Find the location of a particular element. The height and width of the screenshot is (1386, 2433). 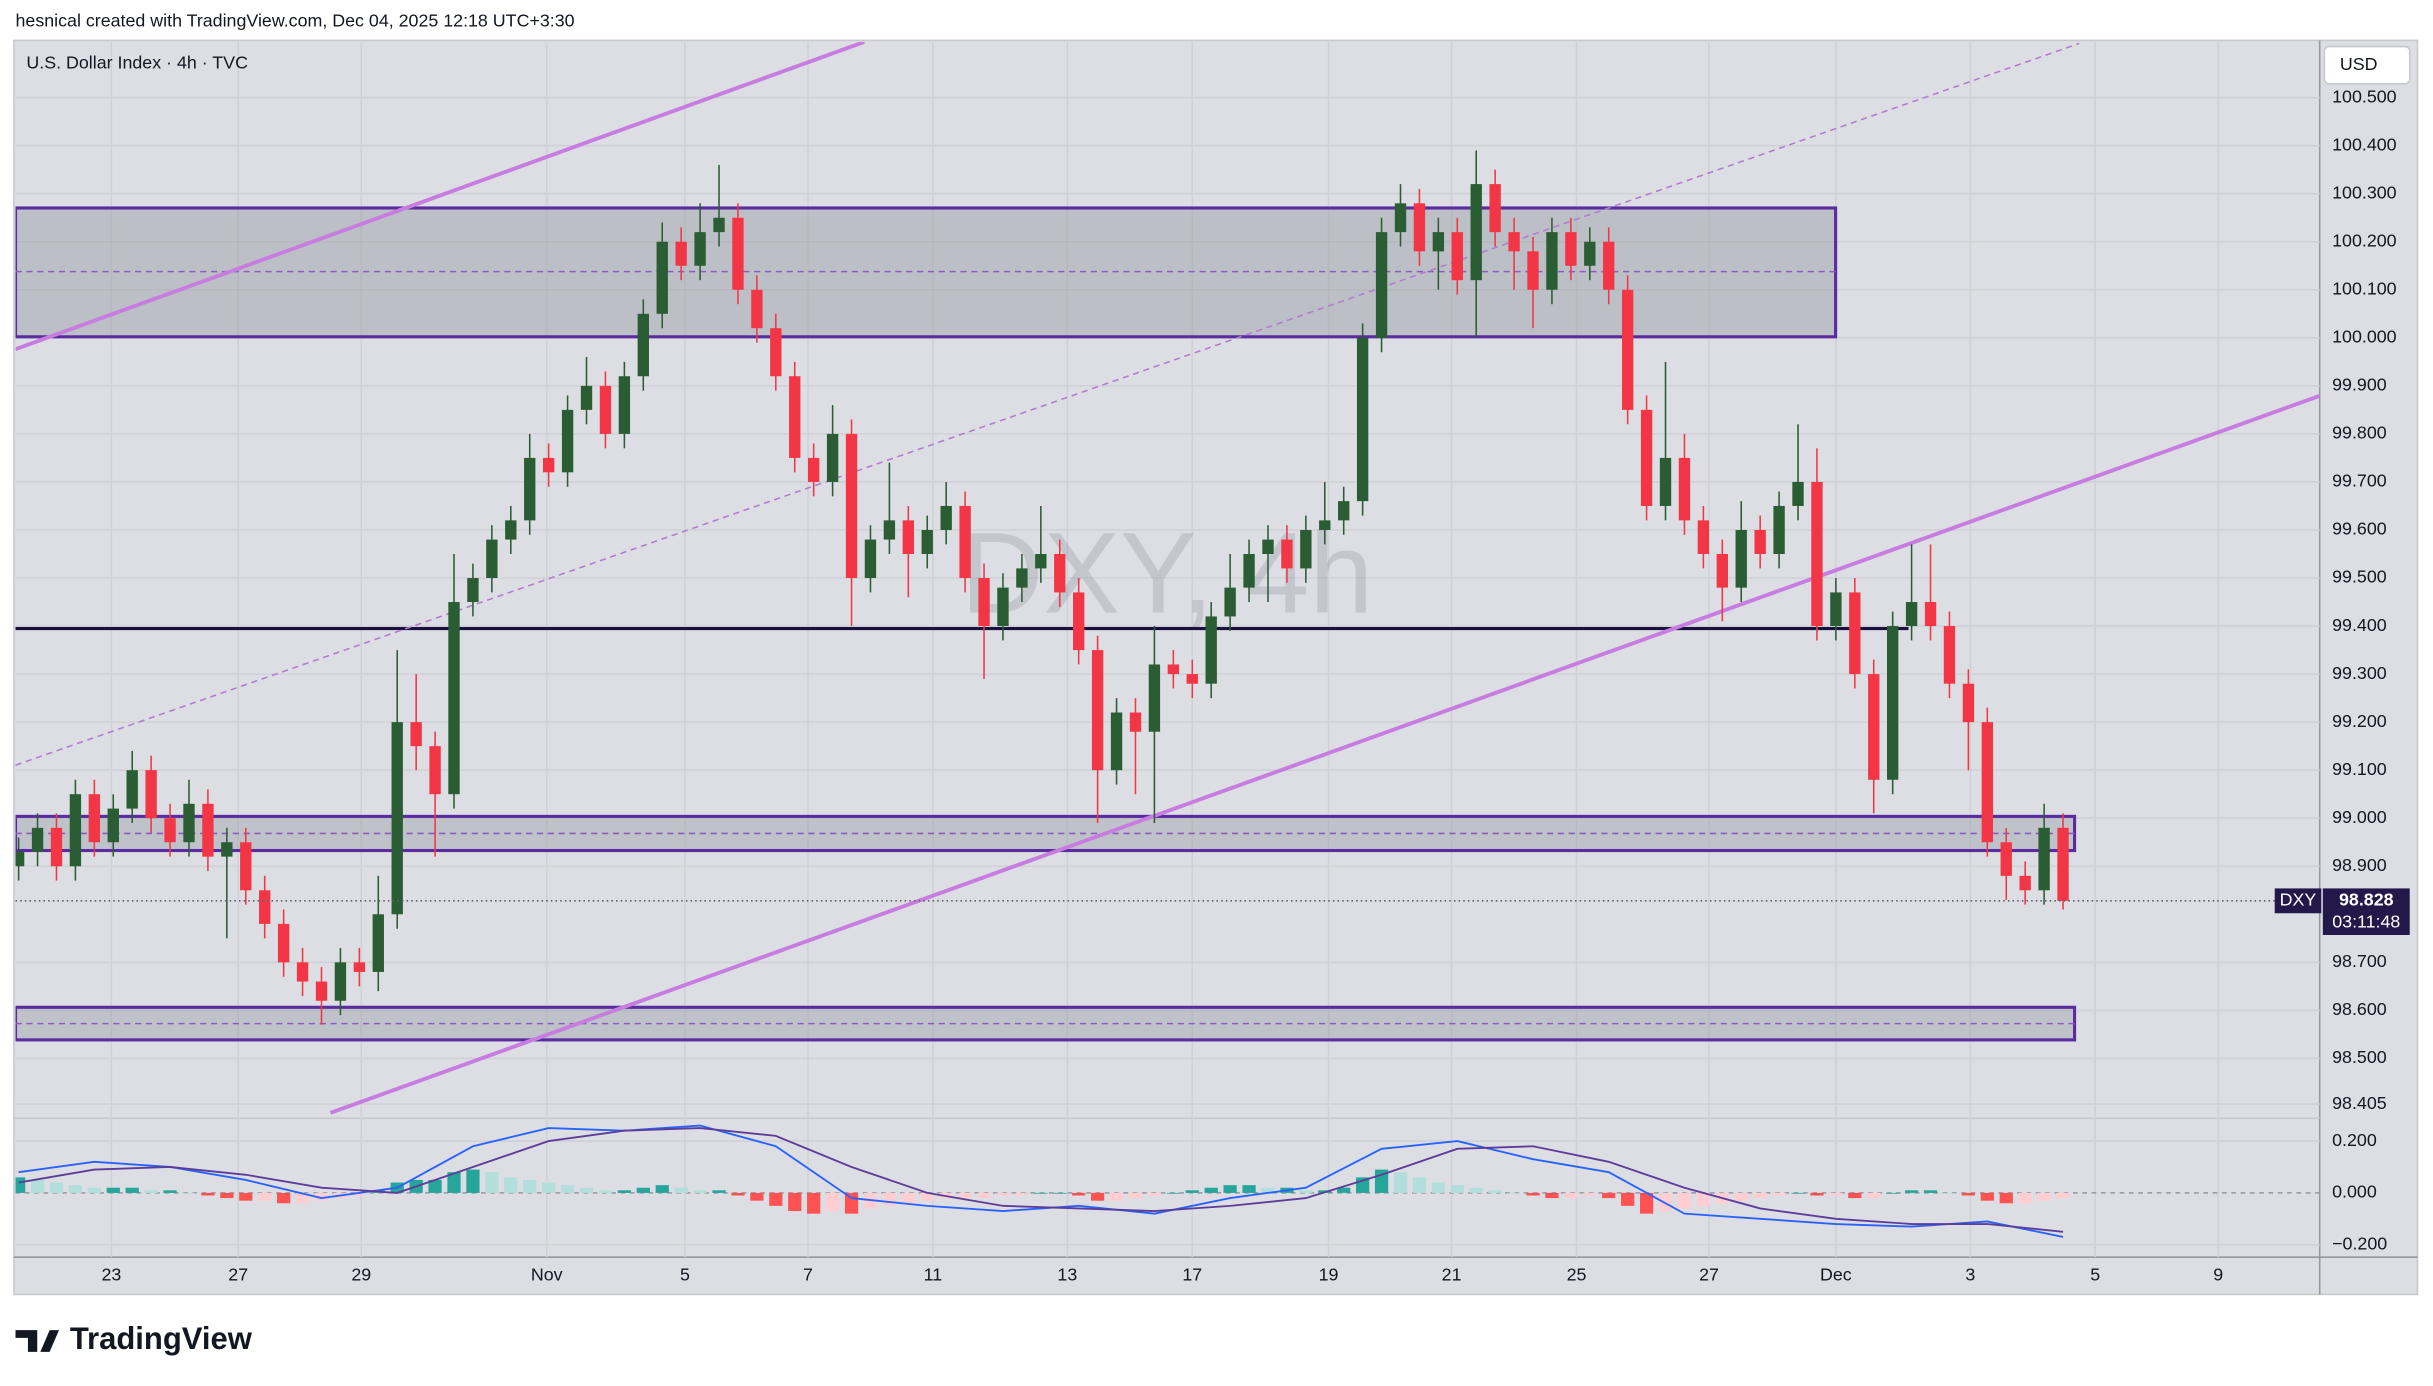

y-tick-label: 100.500 is located at coordinates (2364, 96).